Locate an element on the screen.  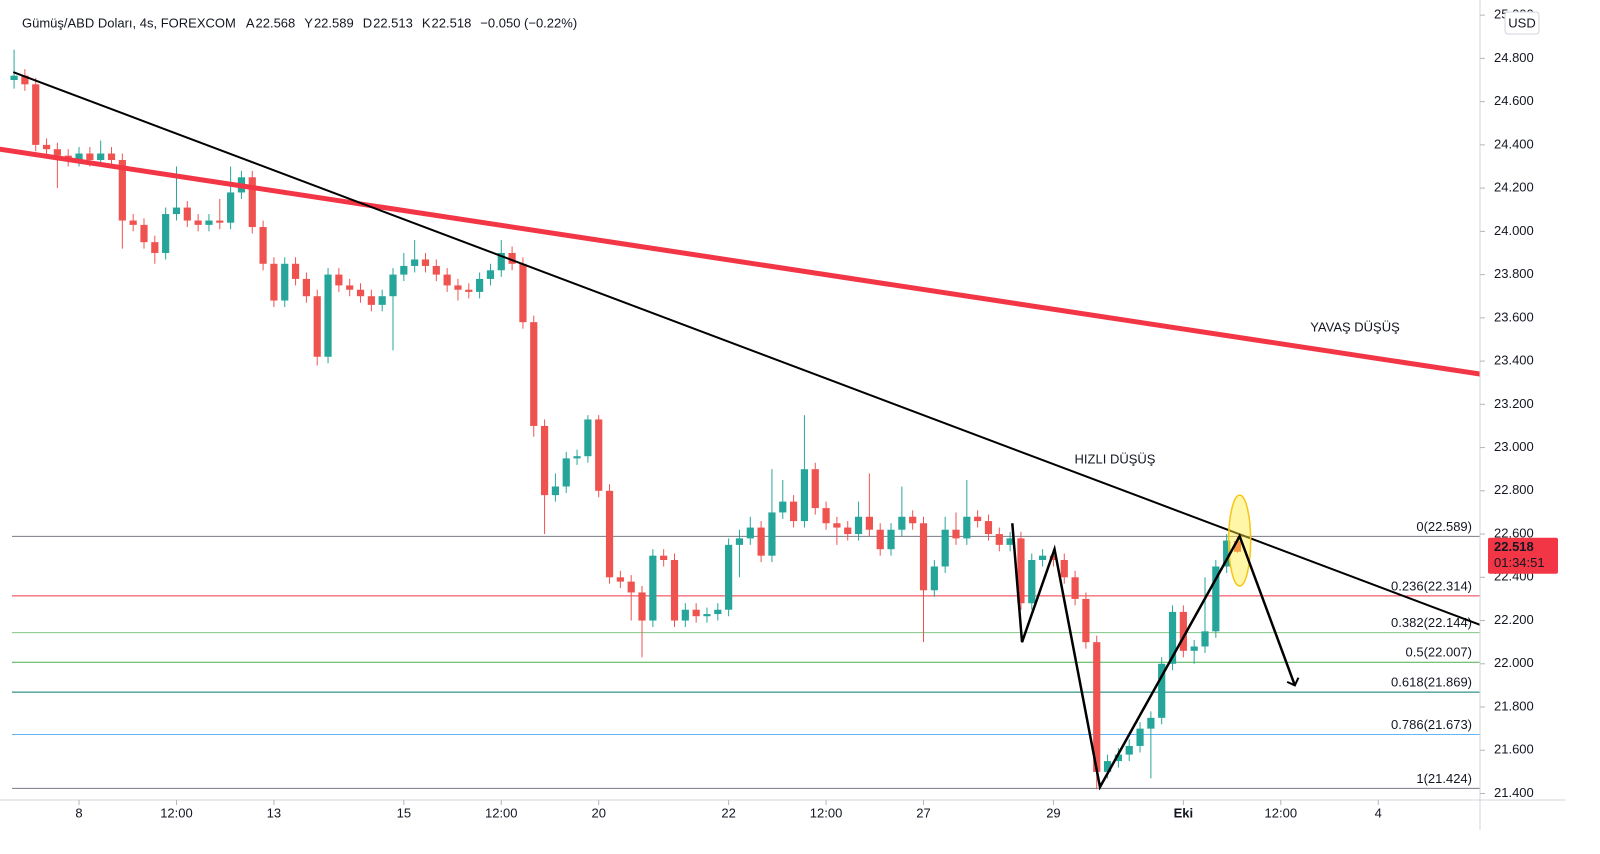
field-value: 22.568 is located at coordinates (276, 22).